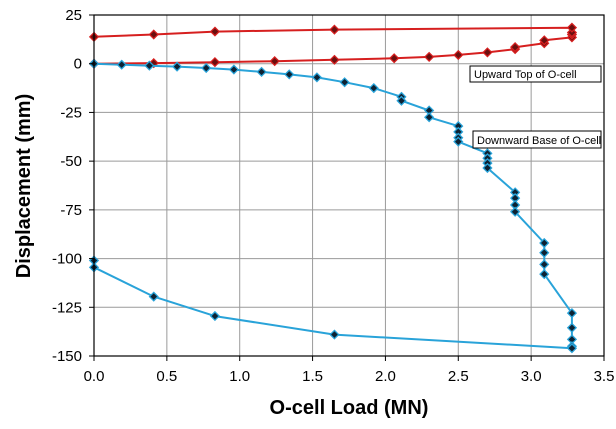 This screenshot has height=429, width=616. What do you see at coordinates (525, 75) in the screenshot?
I see `annotation-label: Upward Top of O-cell` at bounding box center [525, 75].